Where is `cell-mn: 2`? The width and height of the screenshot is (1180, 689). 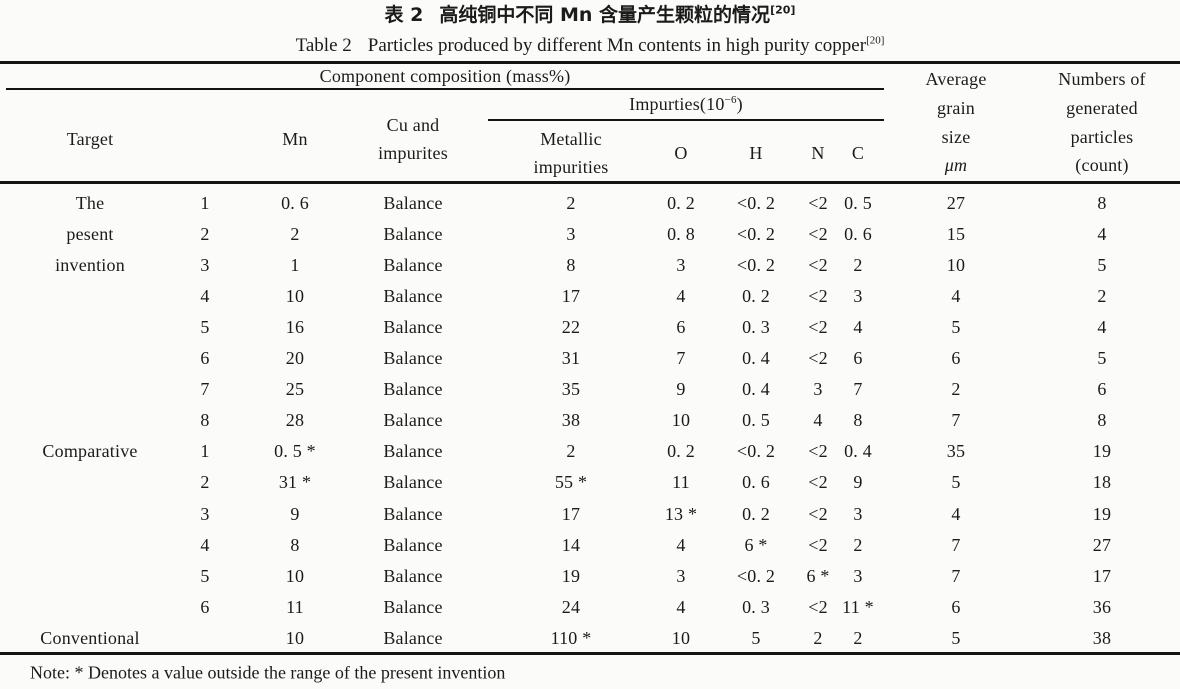
cell-mn: 2 is located at coordinates (295, 234).